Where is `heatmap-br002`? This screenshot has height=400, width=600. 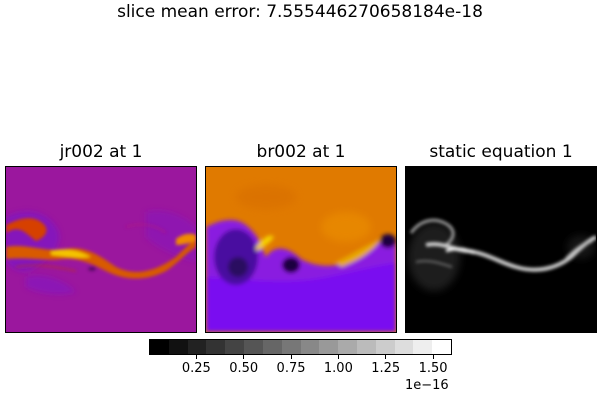 heatmap-br002 is located at coordinates (301, 249).